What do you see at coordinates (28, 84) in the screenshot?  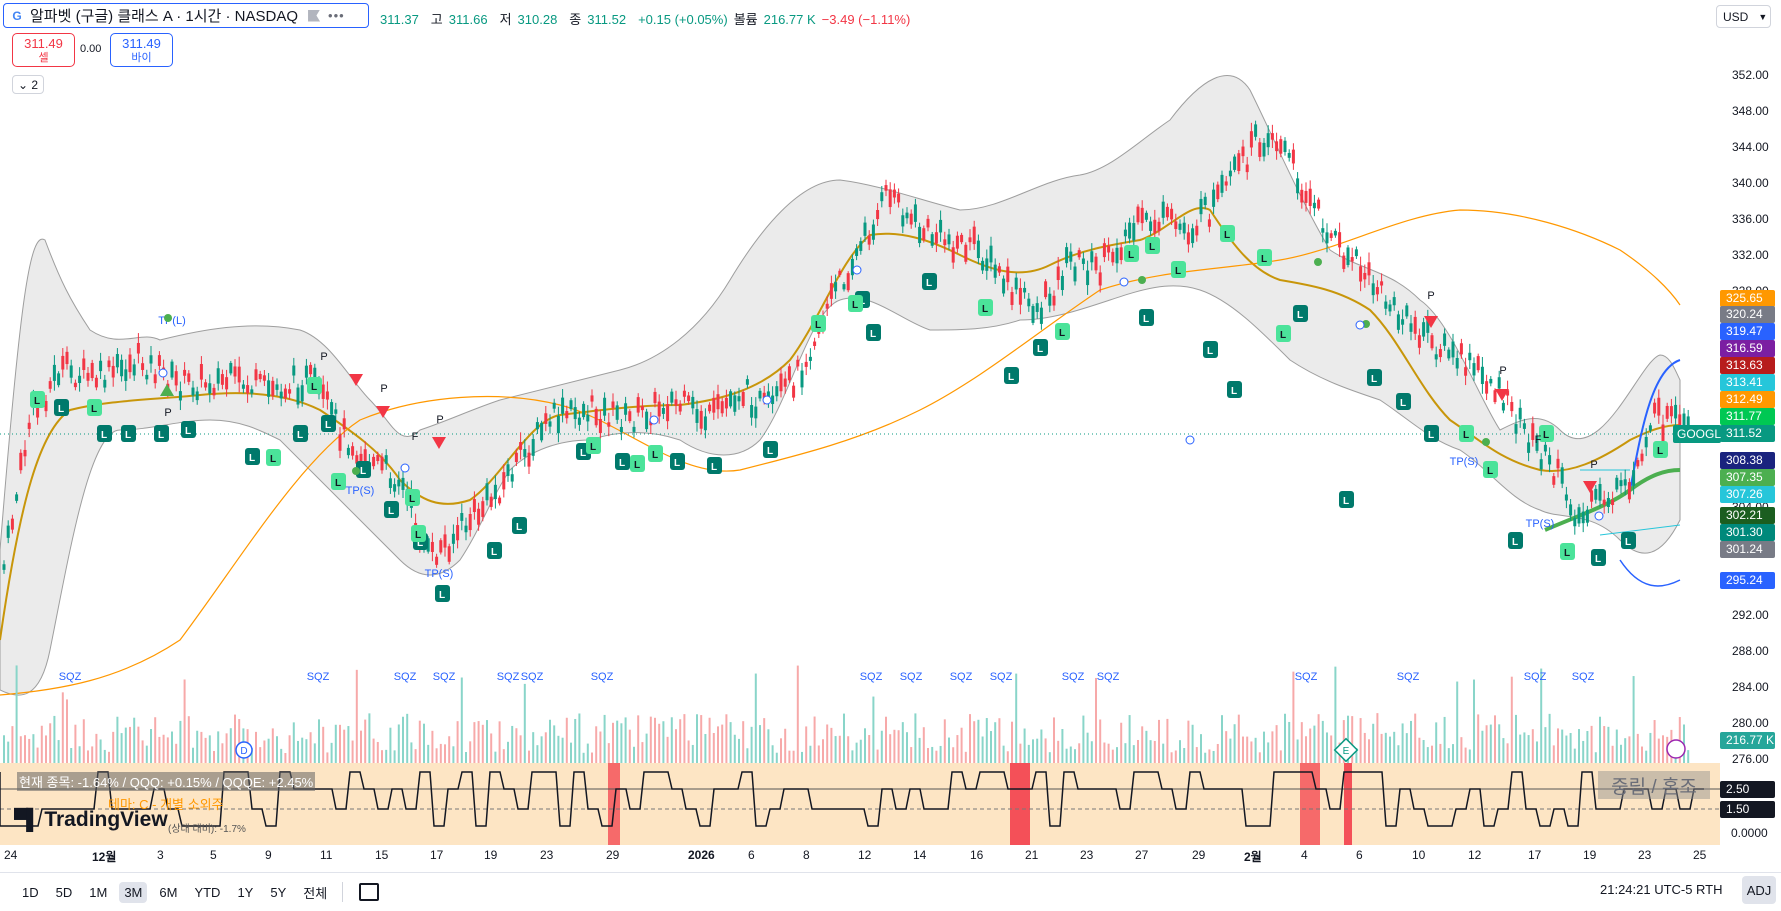 I see `collapse-indicators-button: ⌄ 2` at bounding box center [28, 84].